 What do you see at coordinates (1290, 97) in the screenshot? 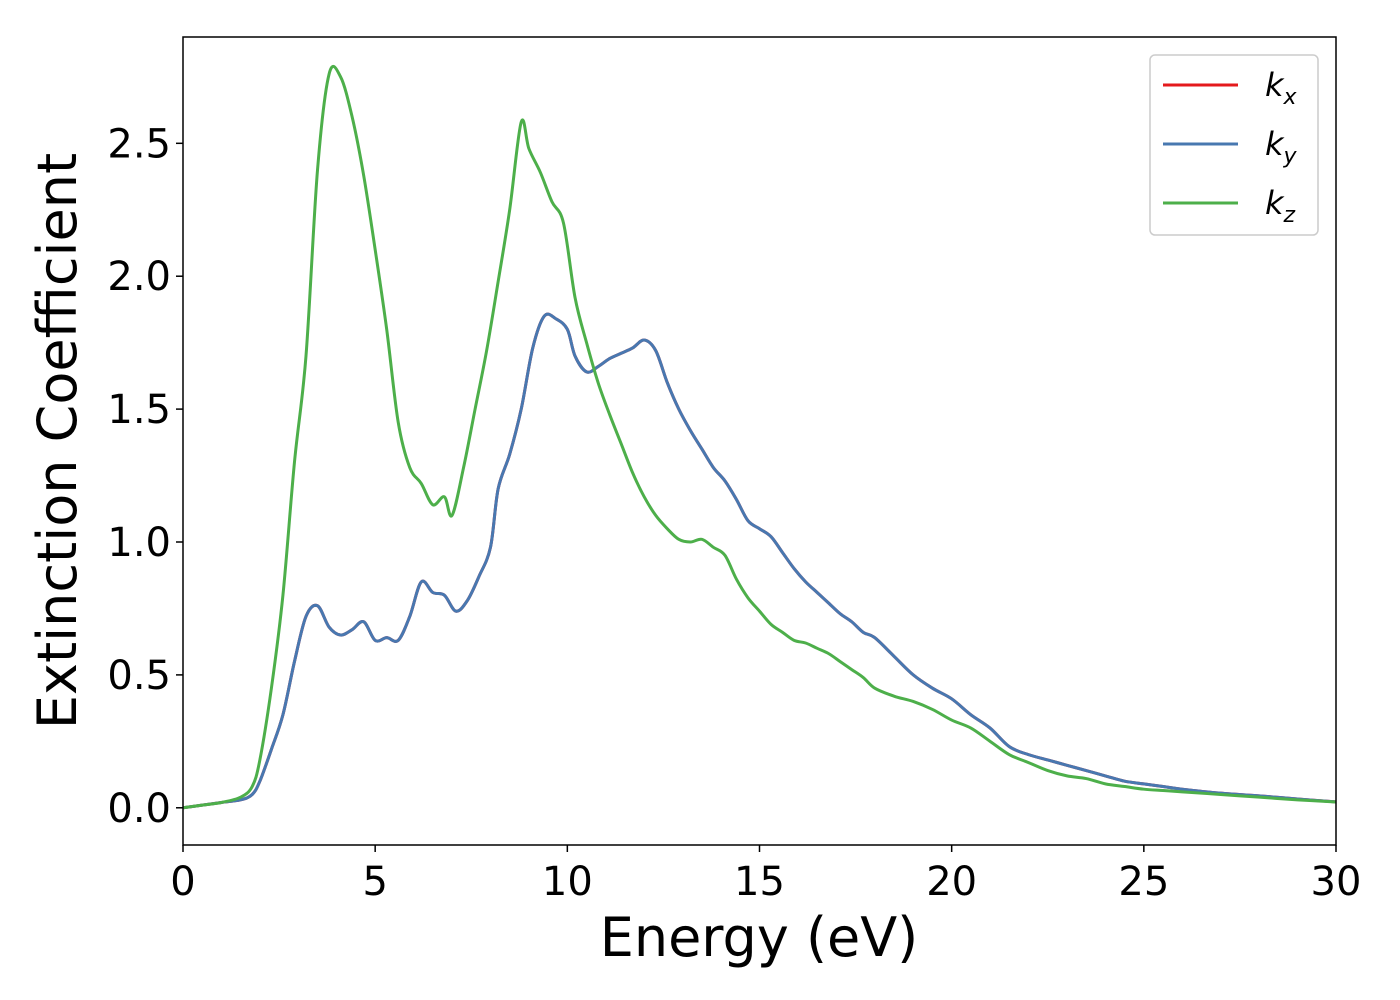
I see `legend-label-subscript: x` at bounding box center [1290, 97].